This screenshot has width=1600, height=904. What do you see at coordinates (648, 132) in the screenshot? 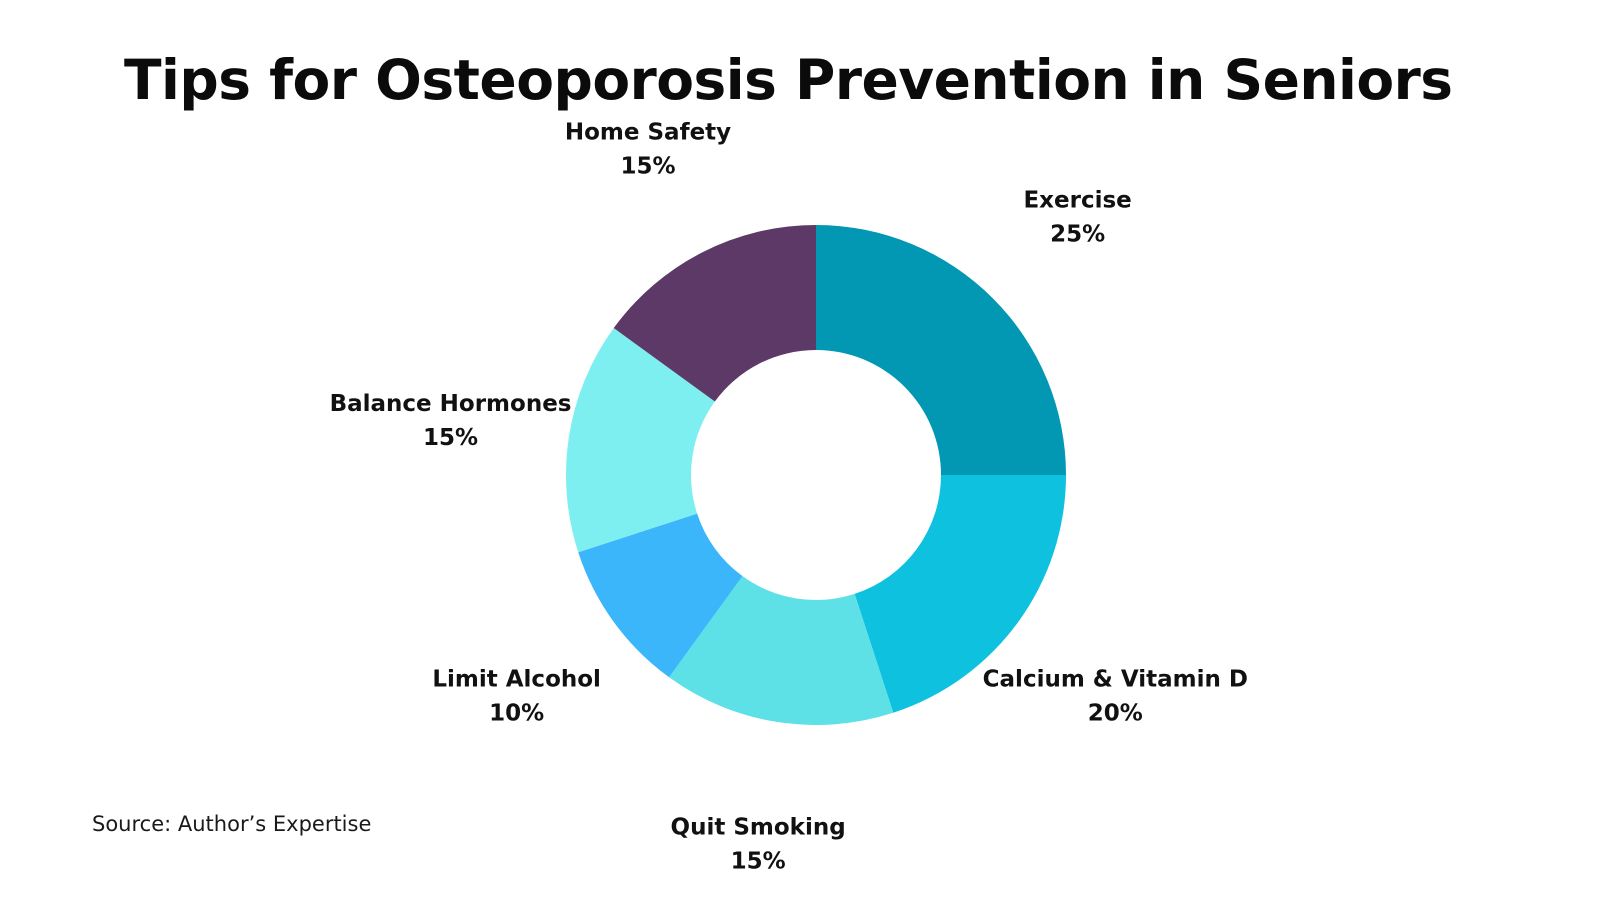
I see `slice-label-name: Home Safety` at bounding box center [648, 132].